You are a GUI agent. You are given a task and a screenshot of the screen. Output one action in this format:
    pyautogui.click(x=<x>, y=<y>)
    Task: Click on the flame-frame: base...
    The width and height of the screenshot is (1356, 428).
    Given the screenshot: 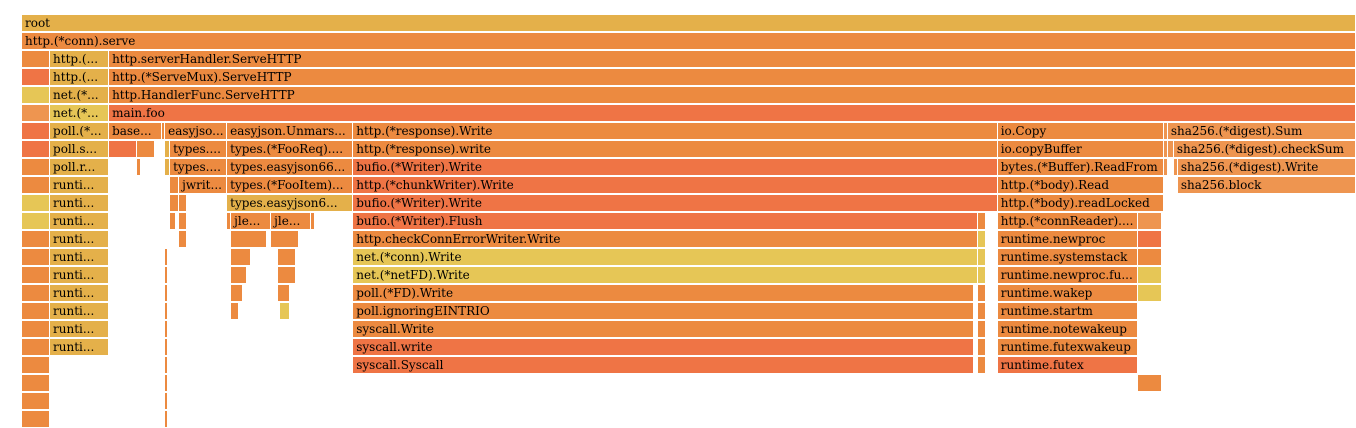 What is the action you would take?
    pyautogui.click(x=136, y=131)
    